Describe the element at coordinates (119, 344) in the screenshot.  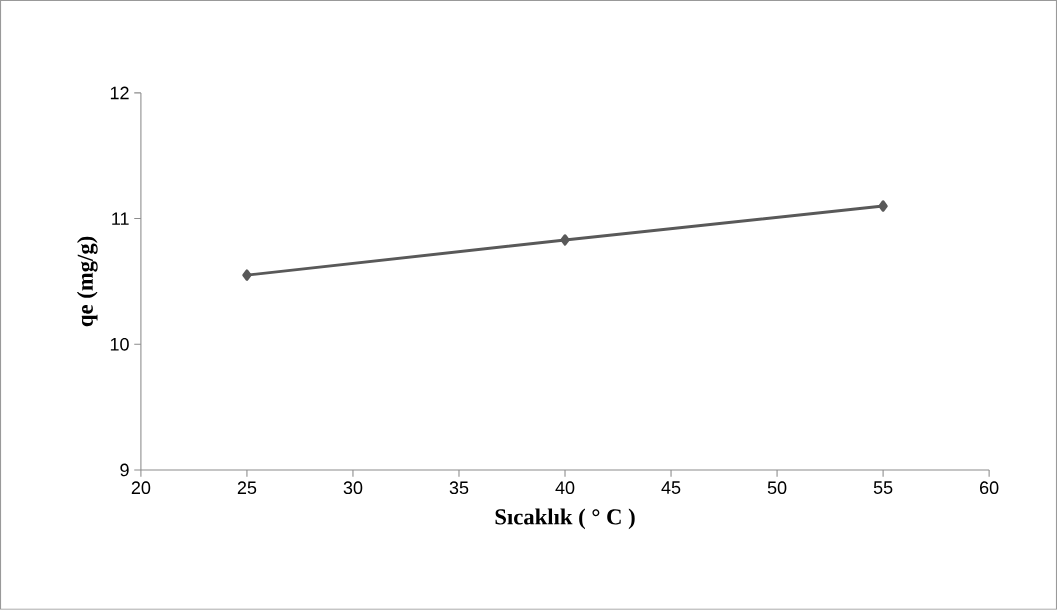
I see `y-tick-label: 10` at that location.